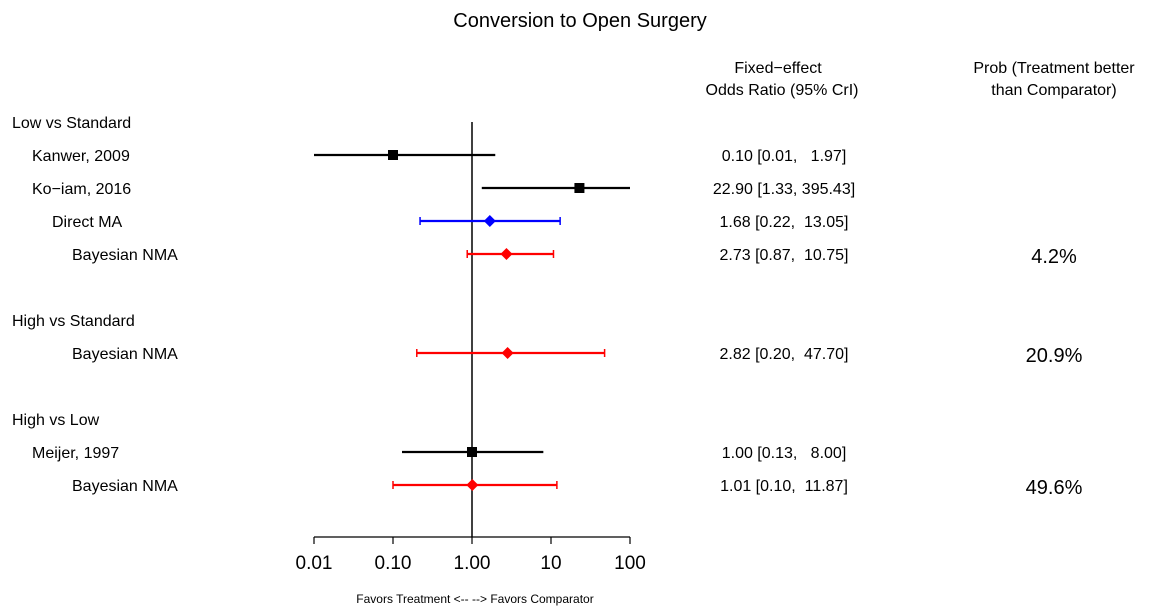 This screenshot has width=1149, height=607. Describe the element at coordinates (1054, 257) in the screenshot. I see `probability-text: 4.2%` at that location.